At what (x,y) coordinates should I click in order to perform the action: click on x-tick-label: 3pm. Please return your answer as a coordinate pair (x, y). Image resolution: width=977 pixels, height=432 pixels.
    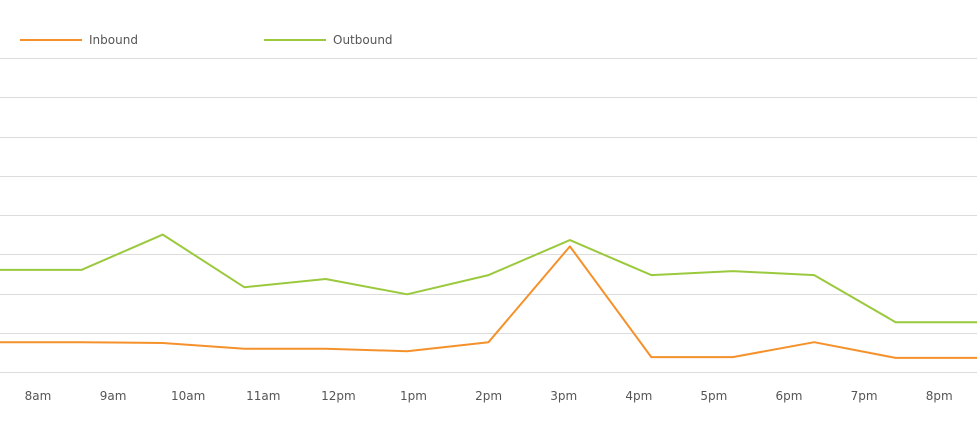
    Looking at the image, I should click on (563, 396).